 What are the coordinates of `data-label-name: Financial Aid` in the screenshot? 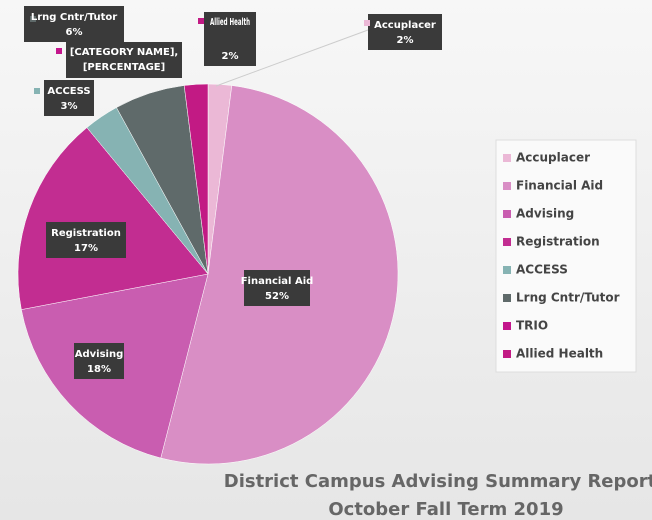 It's located at (277, 281).